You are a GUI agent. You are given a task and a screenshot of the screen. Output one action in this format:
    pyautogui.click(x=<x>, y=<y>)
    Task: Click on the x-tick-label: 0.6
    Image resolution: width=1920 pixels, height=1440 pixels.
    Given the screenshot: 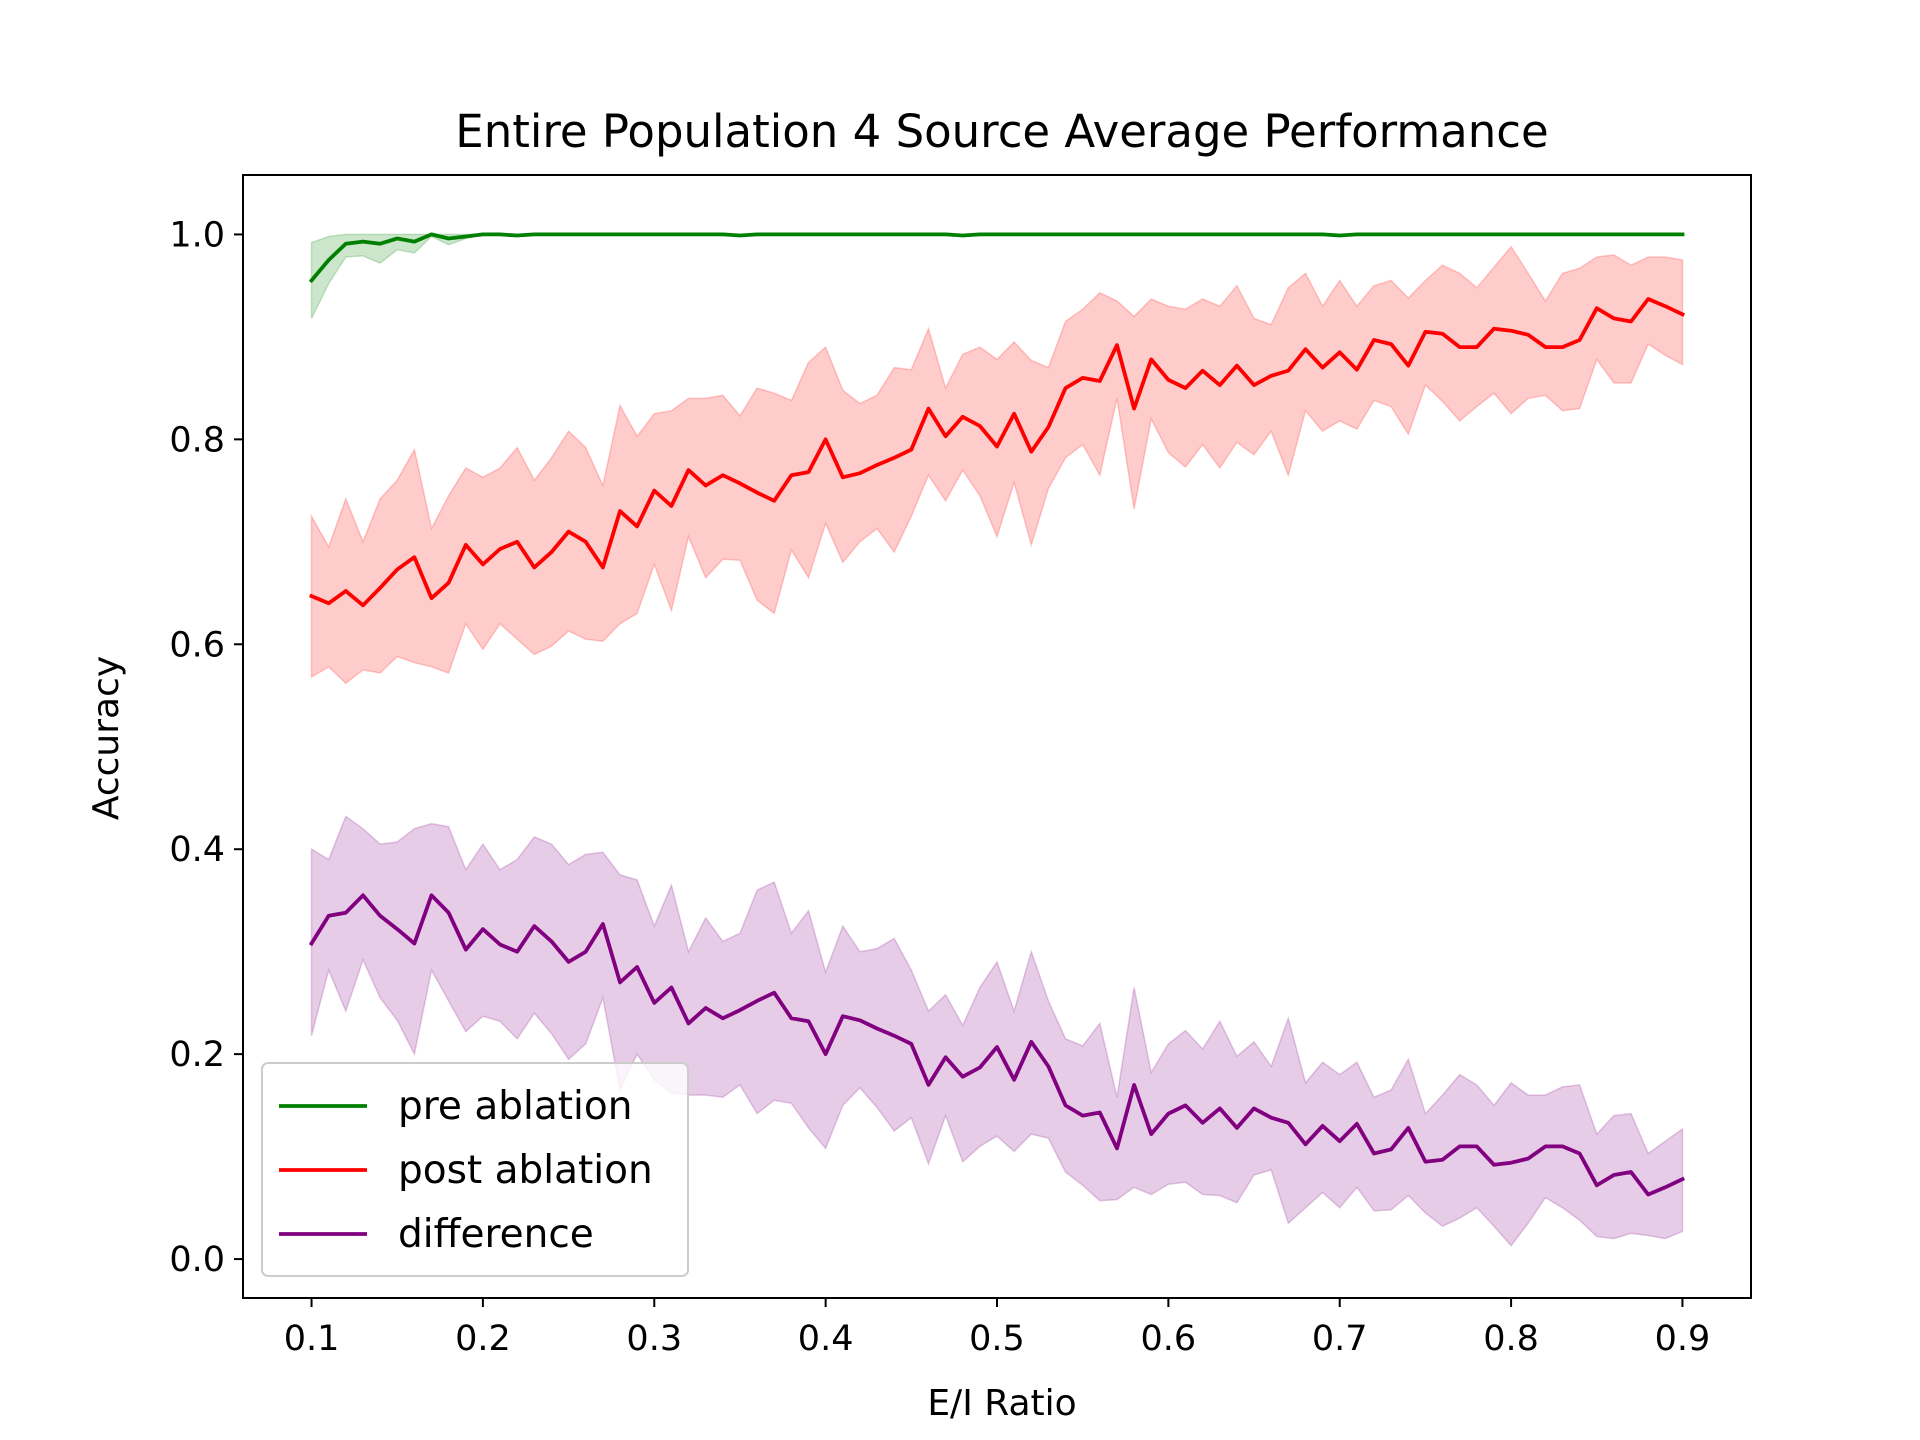 What is the action you would take?
    pyautogui.click(x=1169, y=1339)
    